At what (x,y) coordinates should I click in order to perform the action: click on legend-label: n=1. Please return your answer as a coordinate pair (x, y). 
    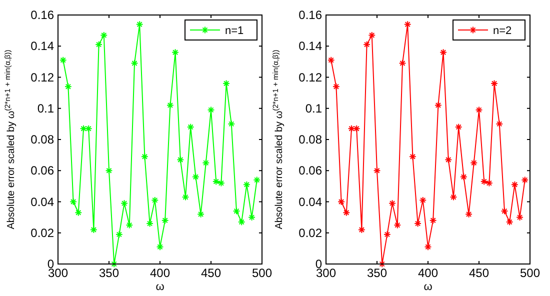
    Looking at the image, I should click on (234, 31).